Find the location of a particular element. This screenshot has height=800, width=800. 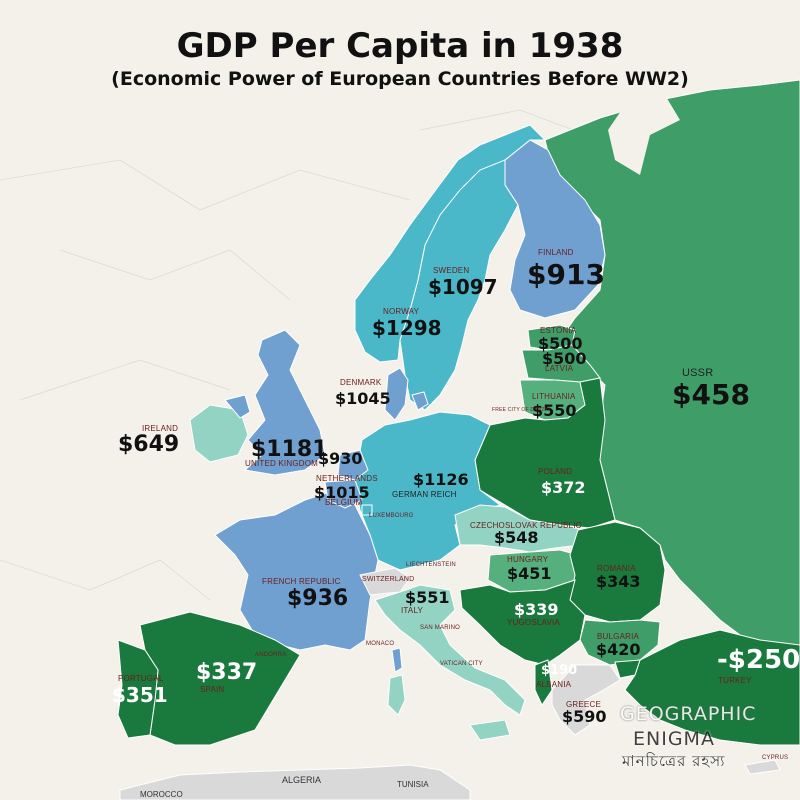

value-yugoslavia: $339 is located at coordinates (536, 609).